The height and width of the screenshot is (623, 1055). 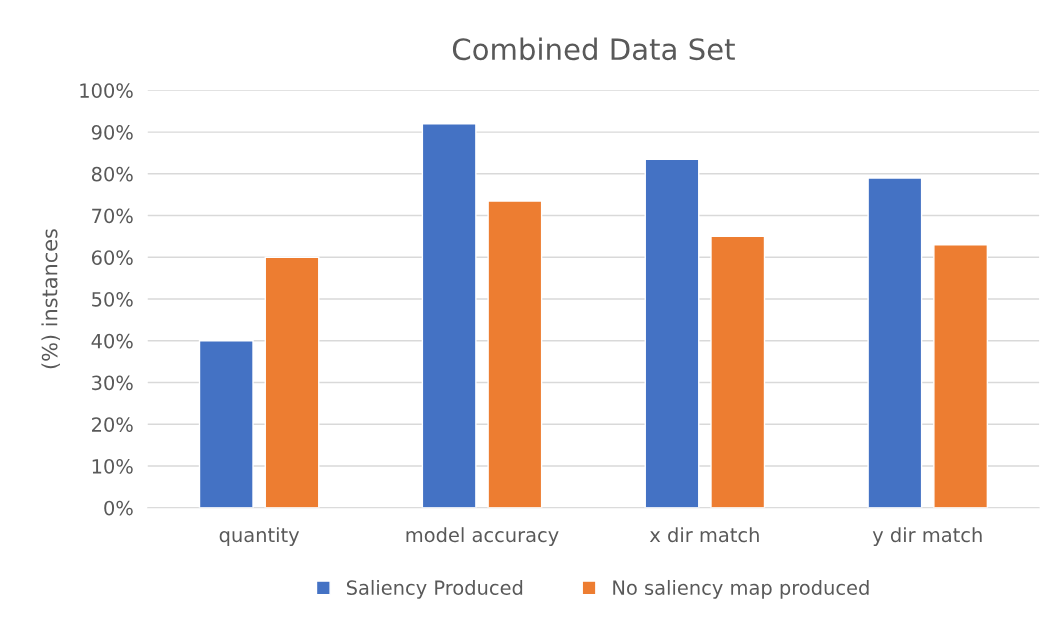 What do you see at coordinates (112, 299) in the screenshot?
I see `y-tick-label: 50%` at bounding box center [112, 299].